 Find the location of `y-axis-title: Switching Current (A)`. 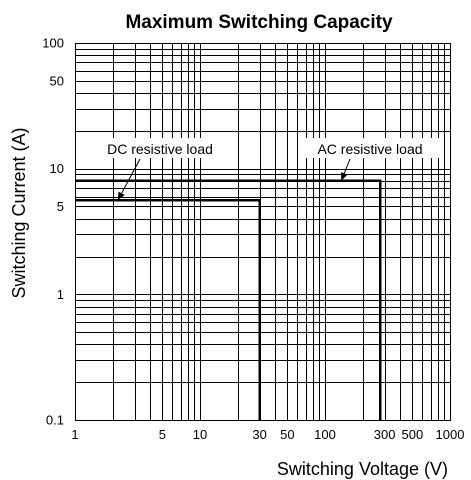

y-axis-title: Switching Current (A) is located at coordinates (19, 212).